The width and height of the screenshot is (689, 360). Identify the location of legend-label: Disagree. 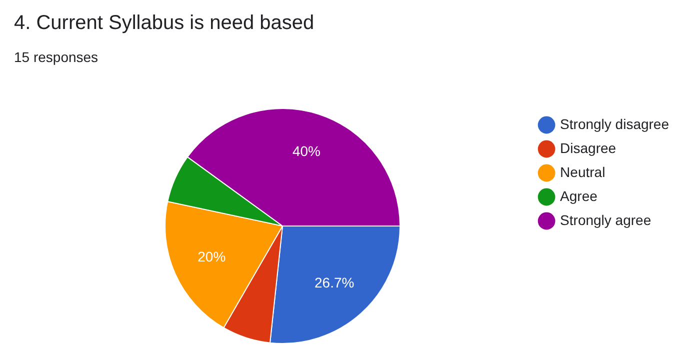
(588, 148).